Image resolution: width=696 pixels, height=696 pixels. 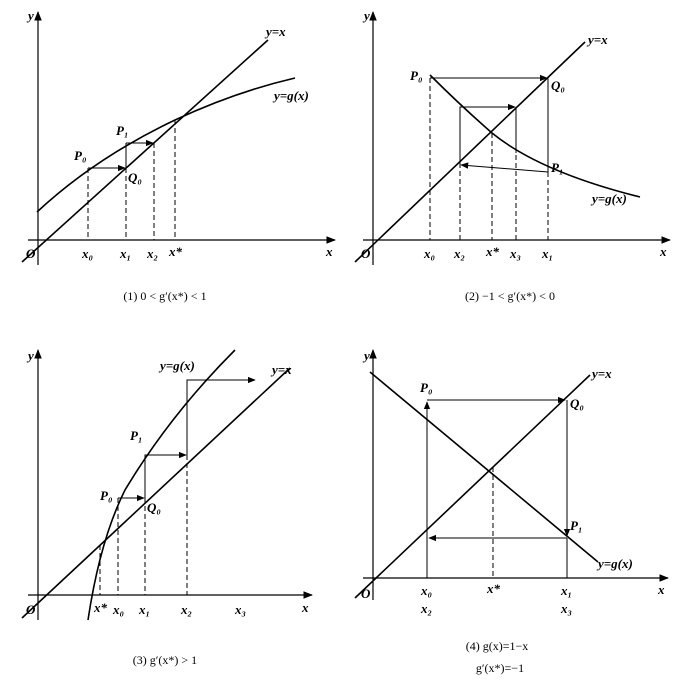 I want to click on caption: (4) g(x)=1−x, so click(x=497, y=646).